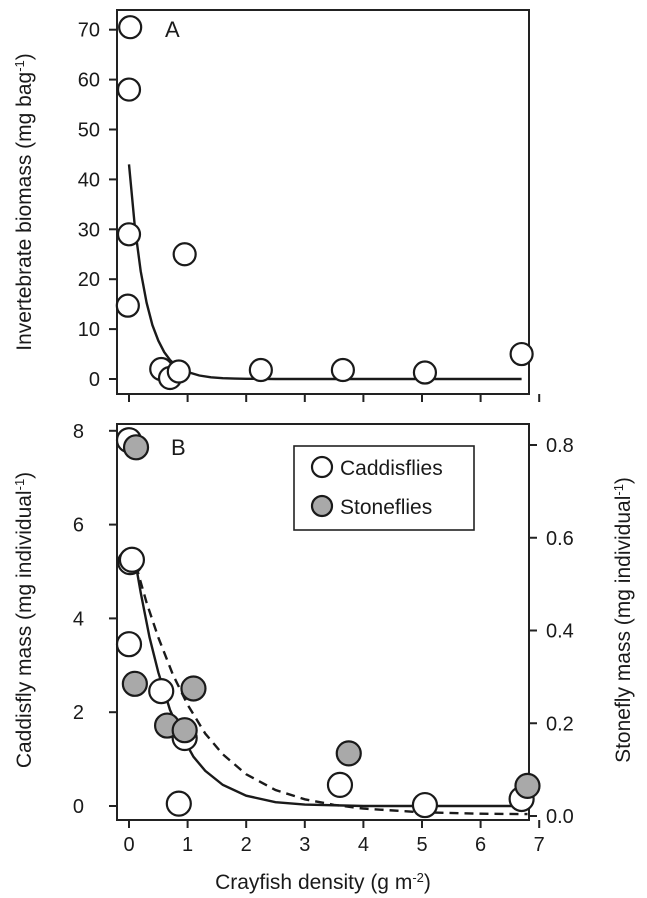 The image size is (647, 898). Describe the element at coordinates (89, 81) in the screenshot. I see `panel-a-y-tick-label-6: 60` at that location.